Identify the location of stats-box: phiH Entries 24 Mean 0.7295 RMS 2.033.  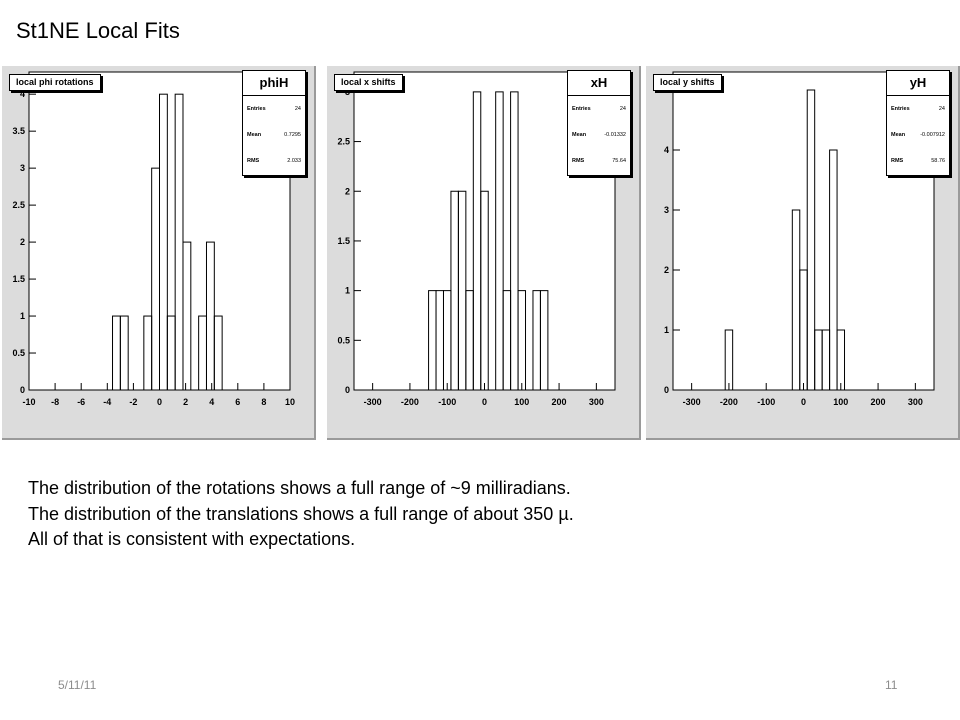
(274, 123).